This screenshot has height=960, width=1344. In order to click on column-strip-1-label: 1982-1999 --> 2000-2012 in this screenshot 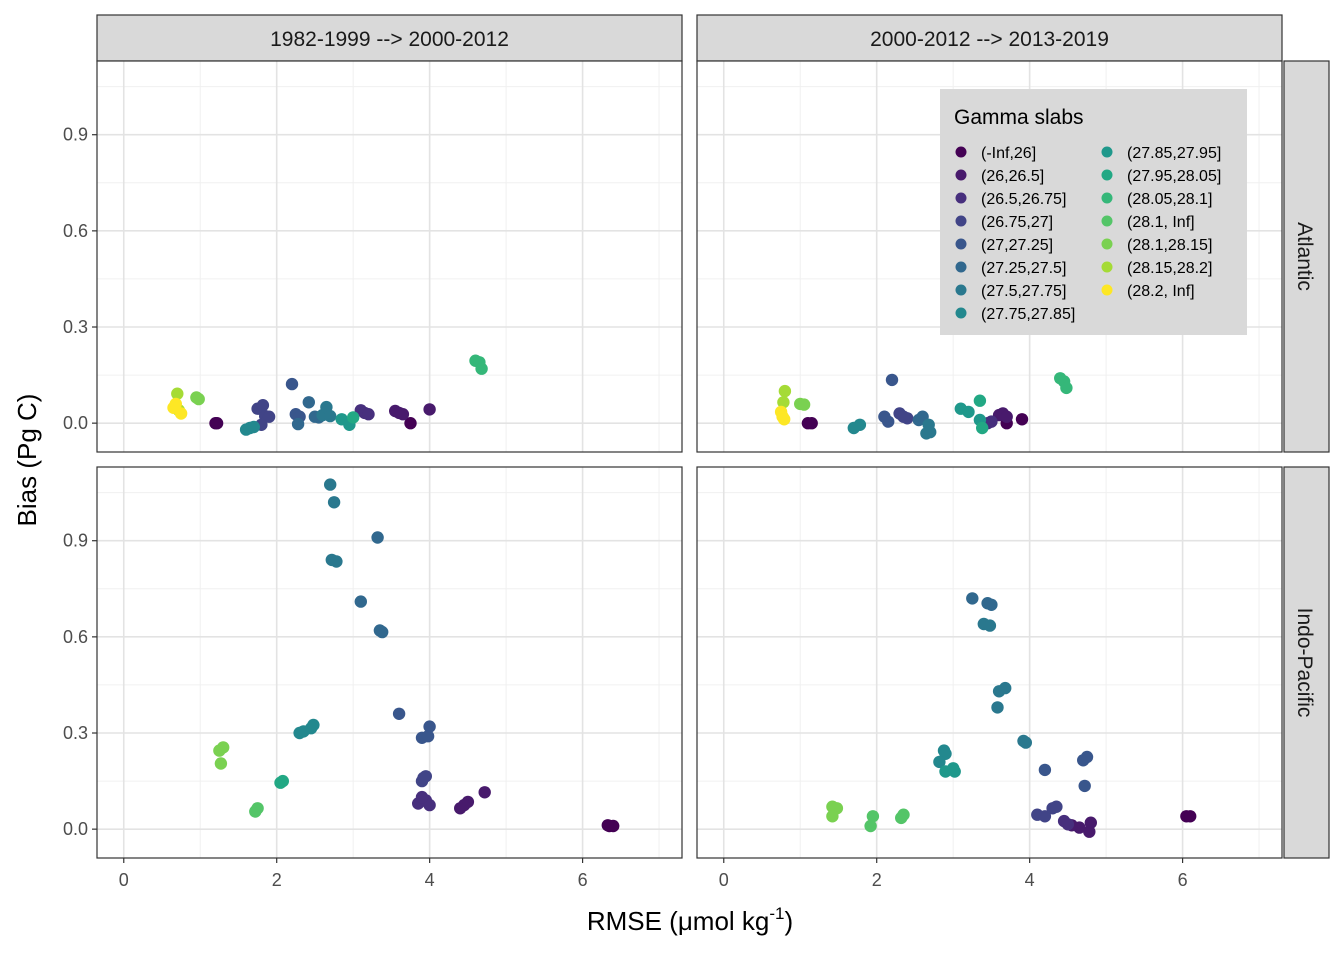, I will do `click(389, 39)`.